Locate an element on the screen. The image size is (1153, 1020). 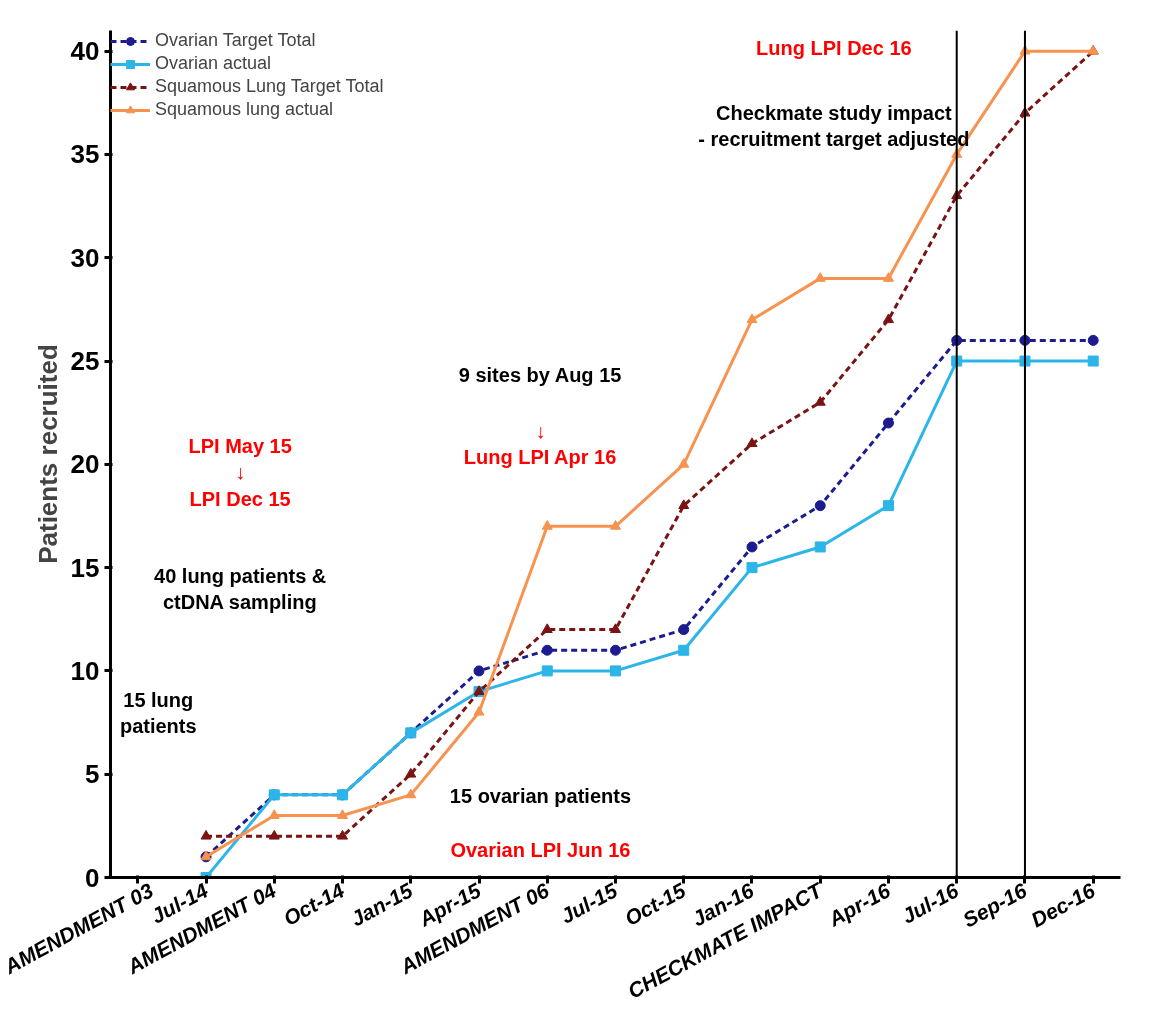
y-tick-label: 40 is located at coordinates (85, 51).